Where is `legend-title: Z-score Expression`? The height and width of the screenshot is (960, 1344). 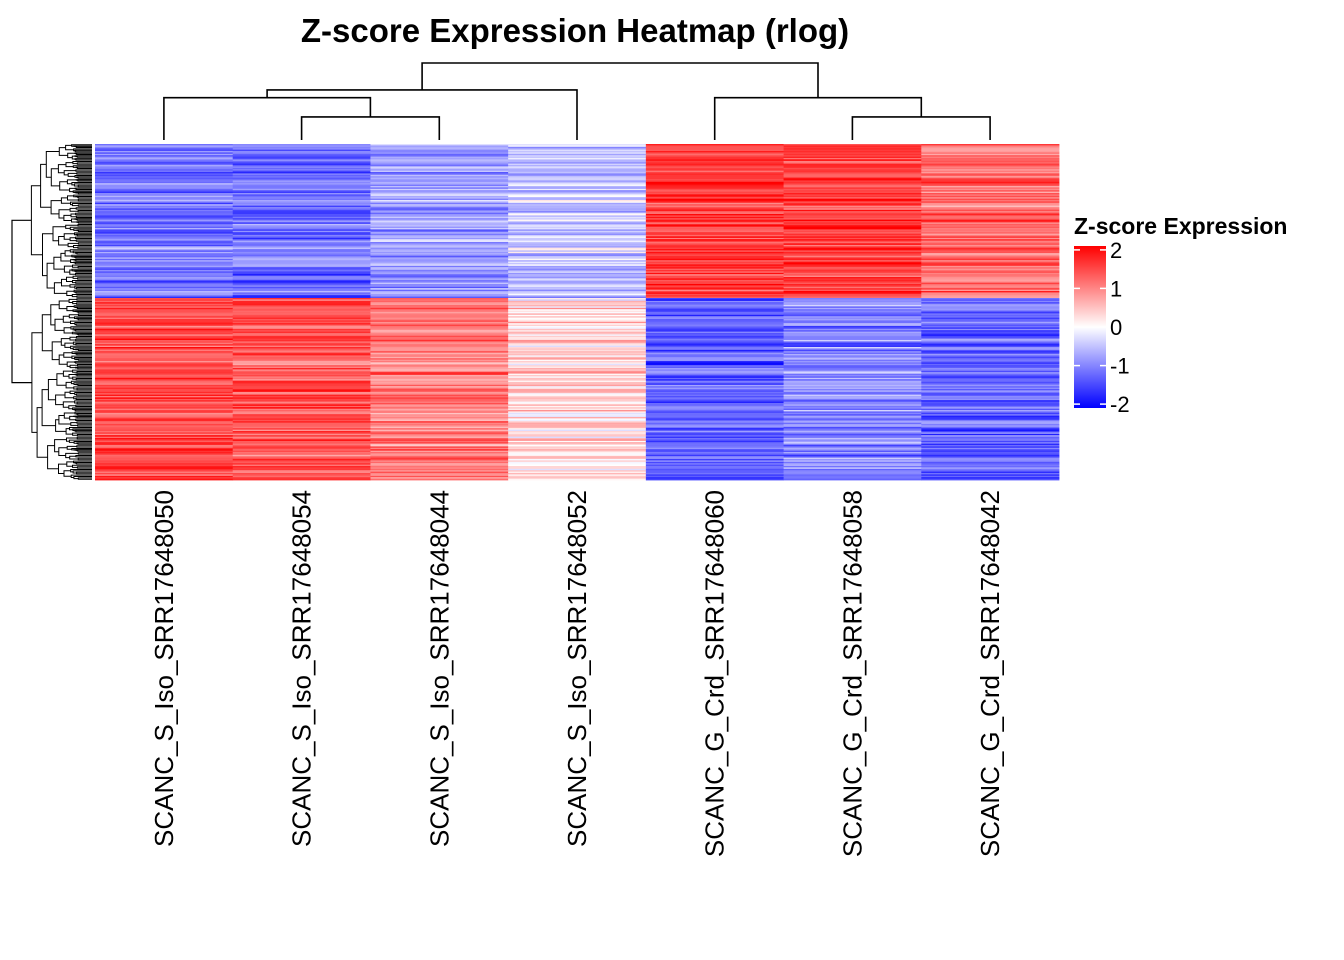 legend-title: Z-score Expression is located at coordinates (1180, 226).